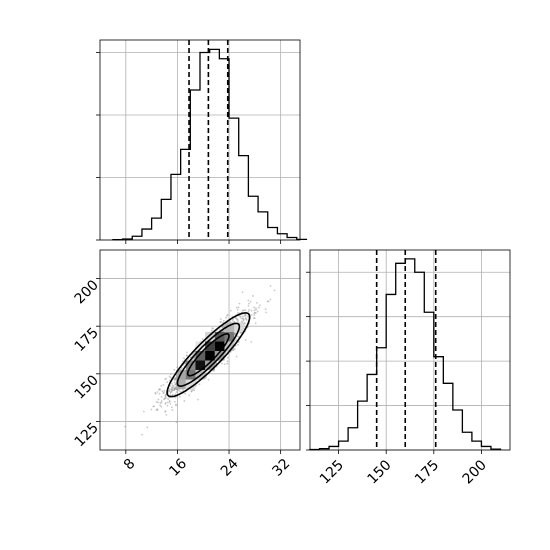 The height and width of the screenshot is (550, 550). I want to click on axes-frame, so click(200, 350).